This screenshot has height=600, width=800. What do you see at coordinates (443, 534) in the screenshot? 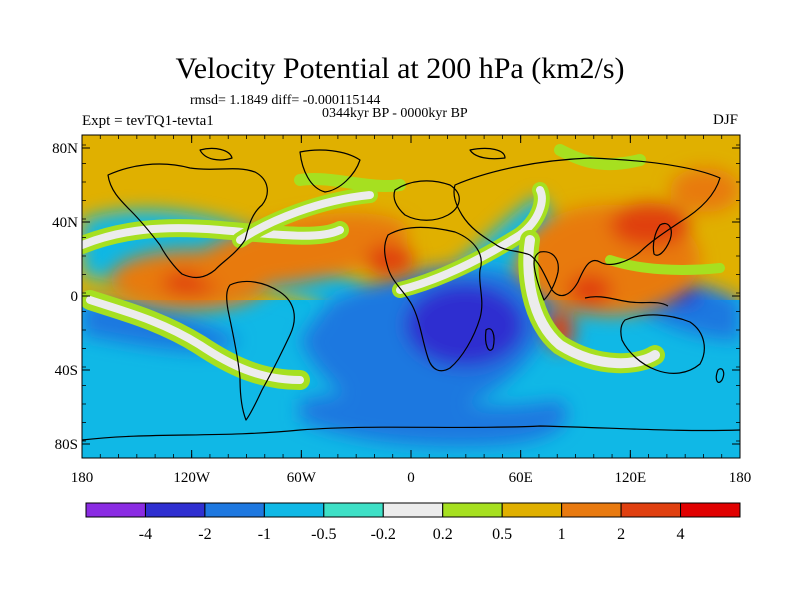
I see `colorbar-label: 0.2` at bounding box center [443, 534].